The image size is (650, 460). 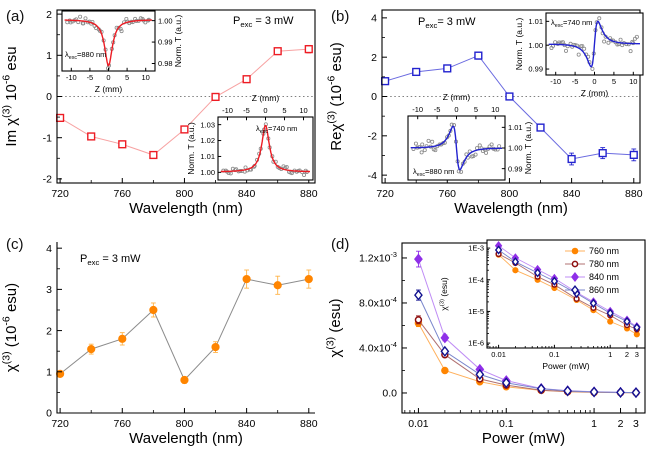 What do you see at coordinates (49, 290) in the screenshot?
I see `svg-text: 3` at bounding box center [49, 290].